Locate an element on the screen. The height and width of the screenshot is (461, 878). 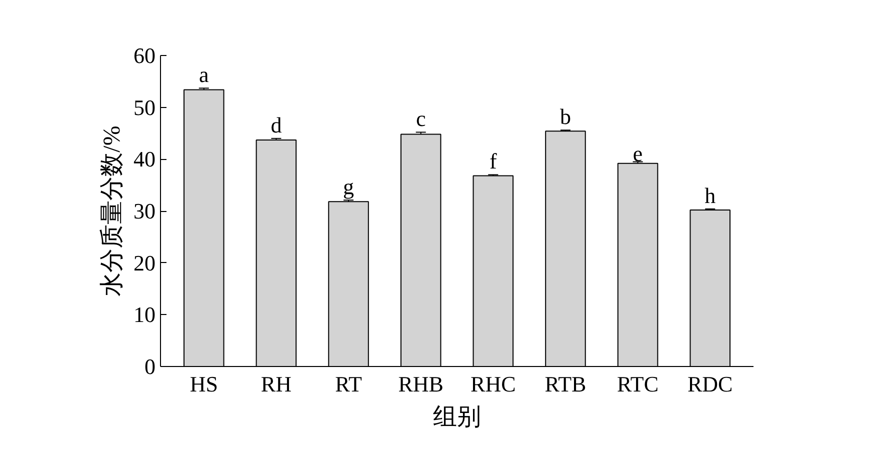
x-tick-label: RHC is located at coordinates (493, 384).